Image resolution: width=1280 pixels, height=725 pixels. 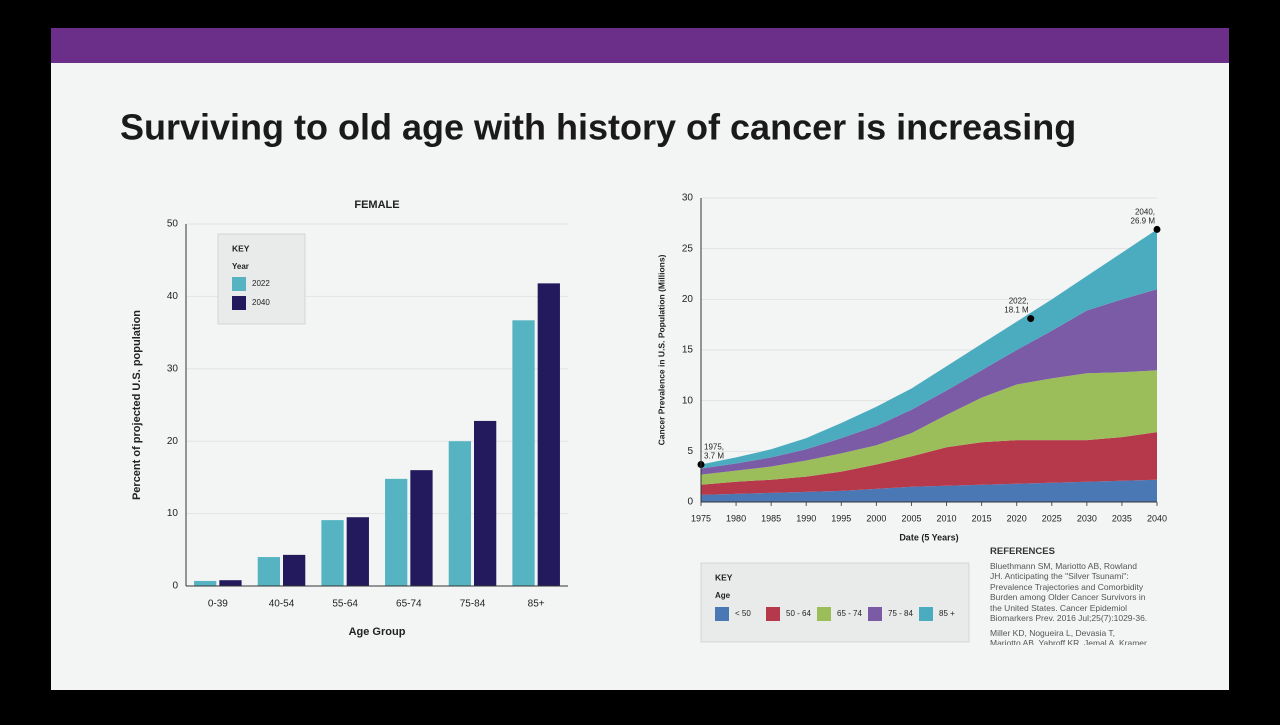 What do you see at coordinates (928, 537) in the screenshot?
I see `x-axis-label: Date (5 Years)` at bounding box center [928, 537].